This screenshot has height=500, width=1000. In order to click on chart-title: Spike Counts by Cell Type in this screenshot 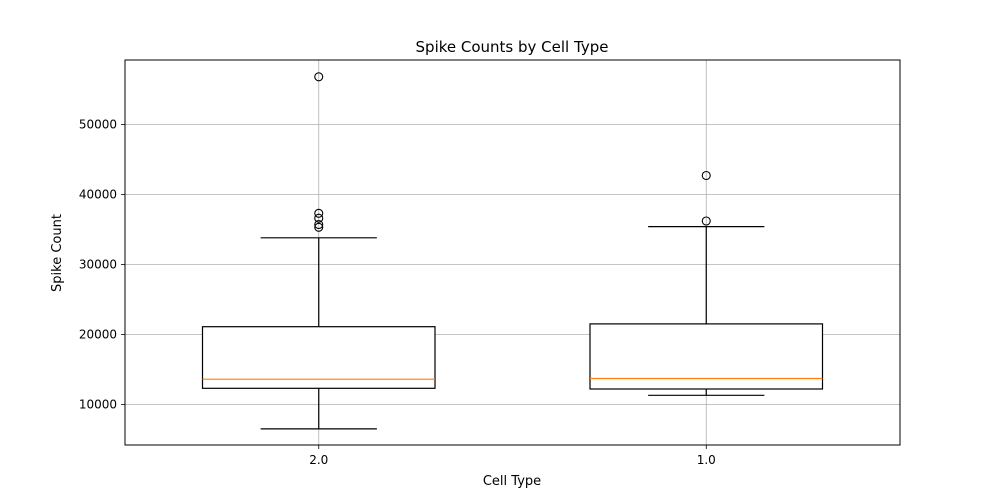, I will do `click(512, 47)`.